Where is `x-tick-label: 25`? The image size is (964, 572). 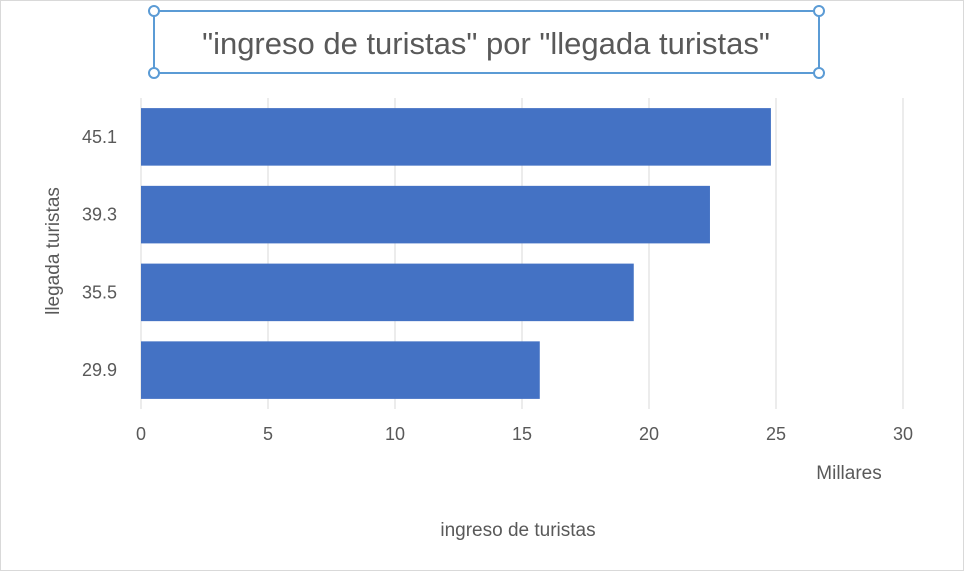
x-tick-label: 25 is located at coordinates (776, 434).